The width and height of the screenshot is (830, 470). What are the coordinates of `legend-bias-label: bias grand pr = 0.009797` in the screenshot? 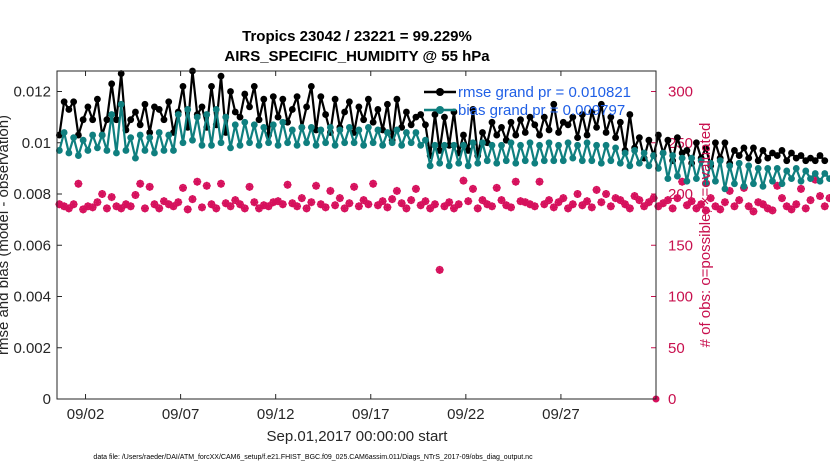 It's located at (541, 110).